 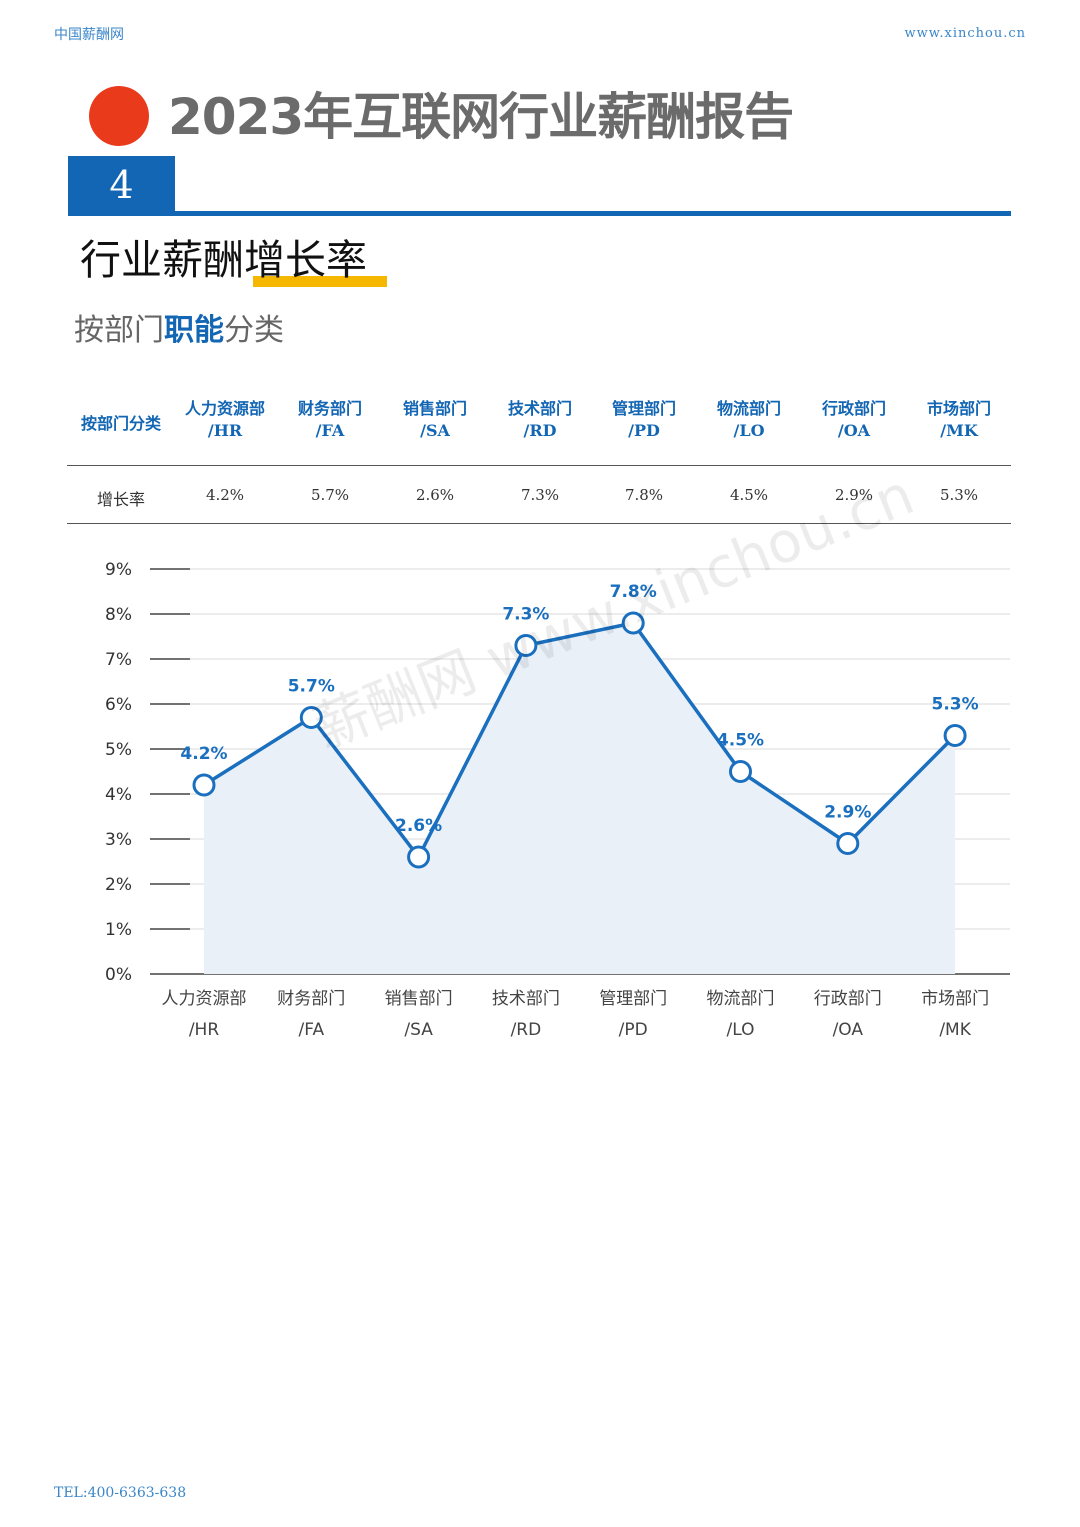 I want to click on table-cell-fa: 5.7%, so click(x=330, y=495).